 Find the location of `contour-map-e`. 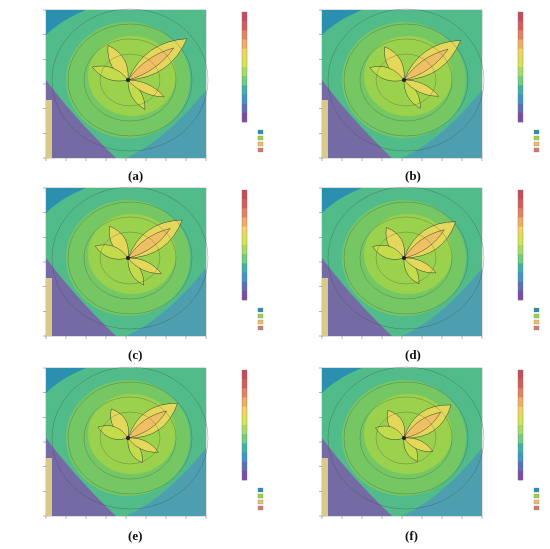

contour-map-e is located at coordinates (153, 442).